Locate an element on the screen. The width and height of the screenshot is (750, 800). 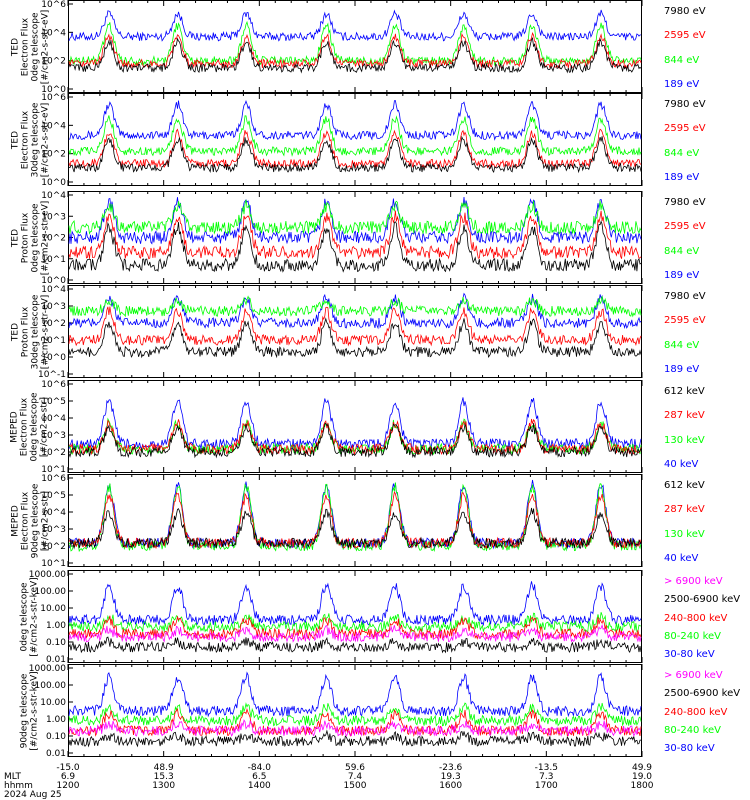
x-tick-mlt: 7.4 is located at coordinates (355, 777).